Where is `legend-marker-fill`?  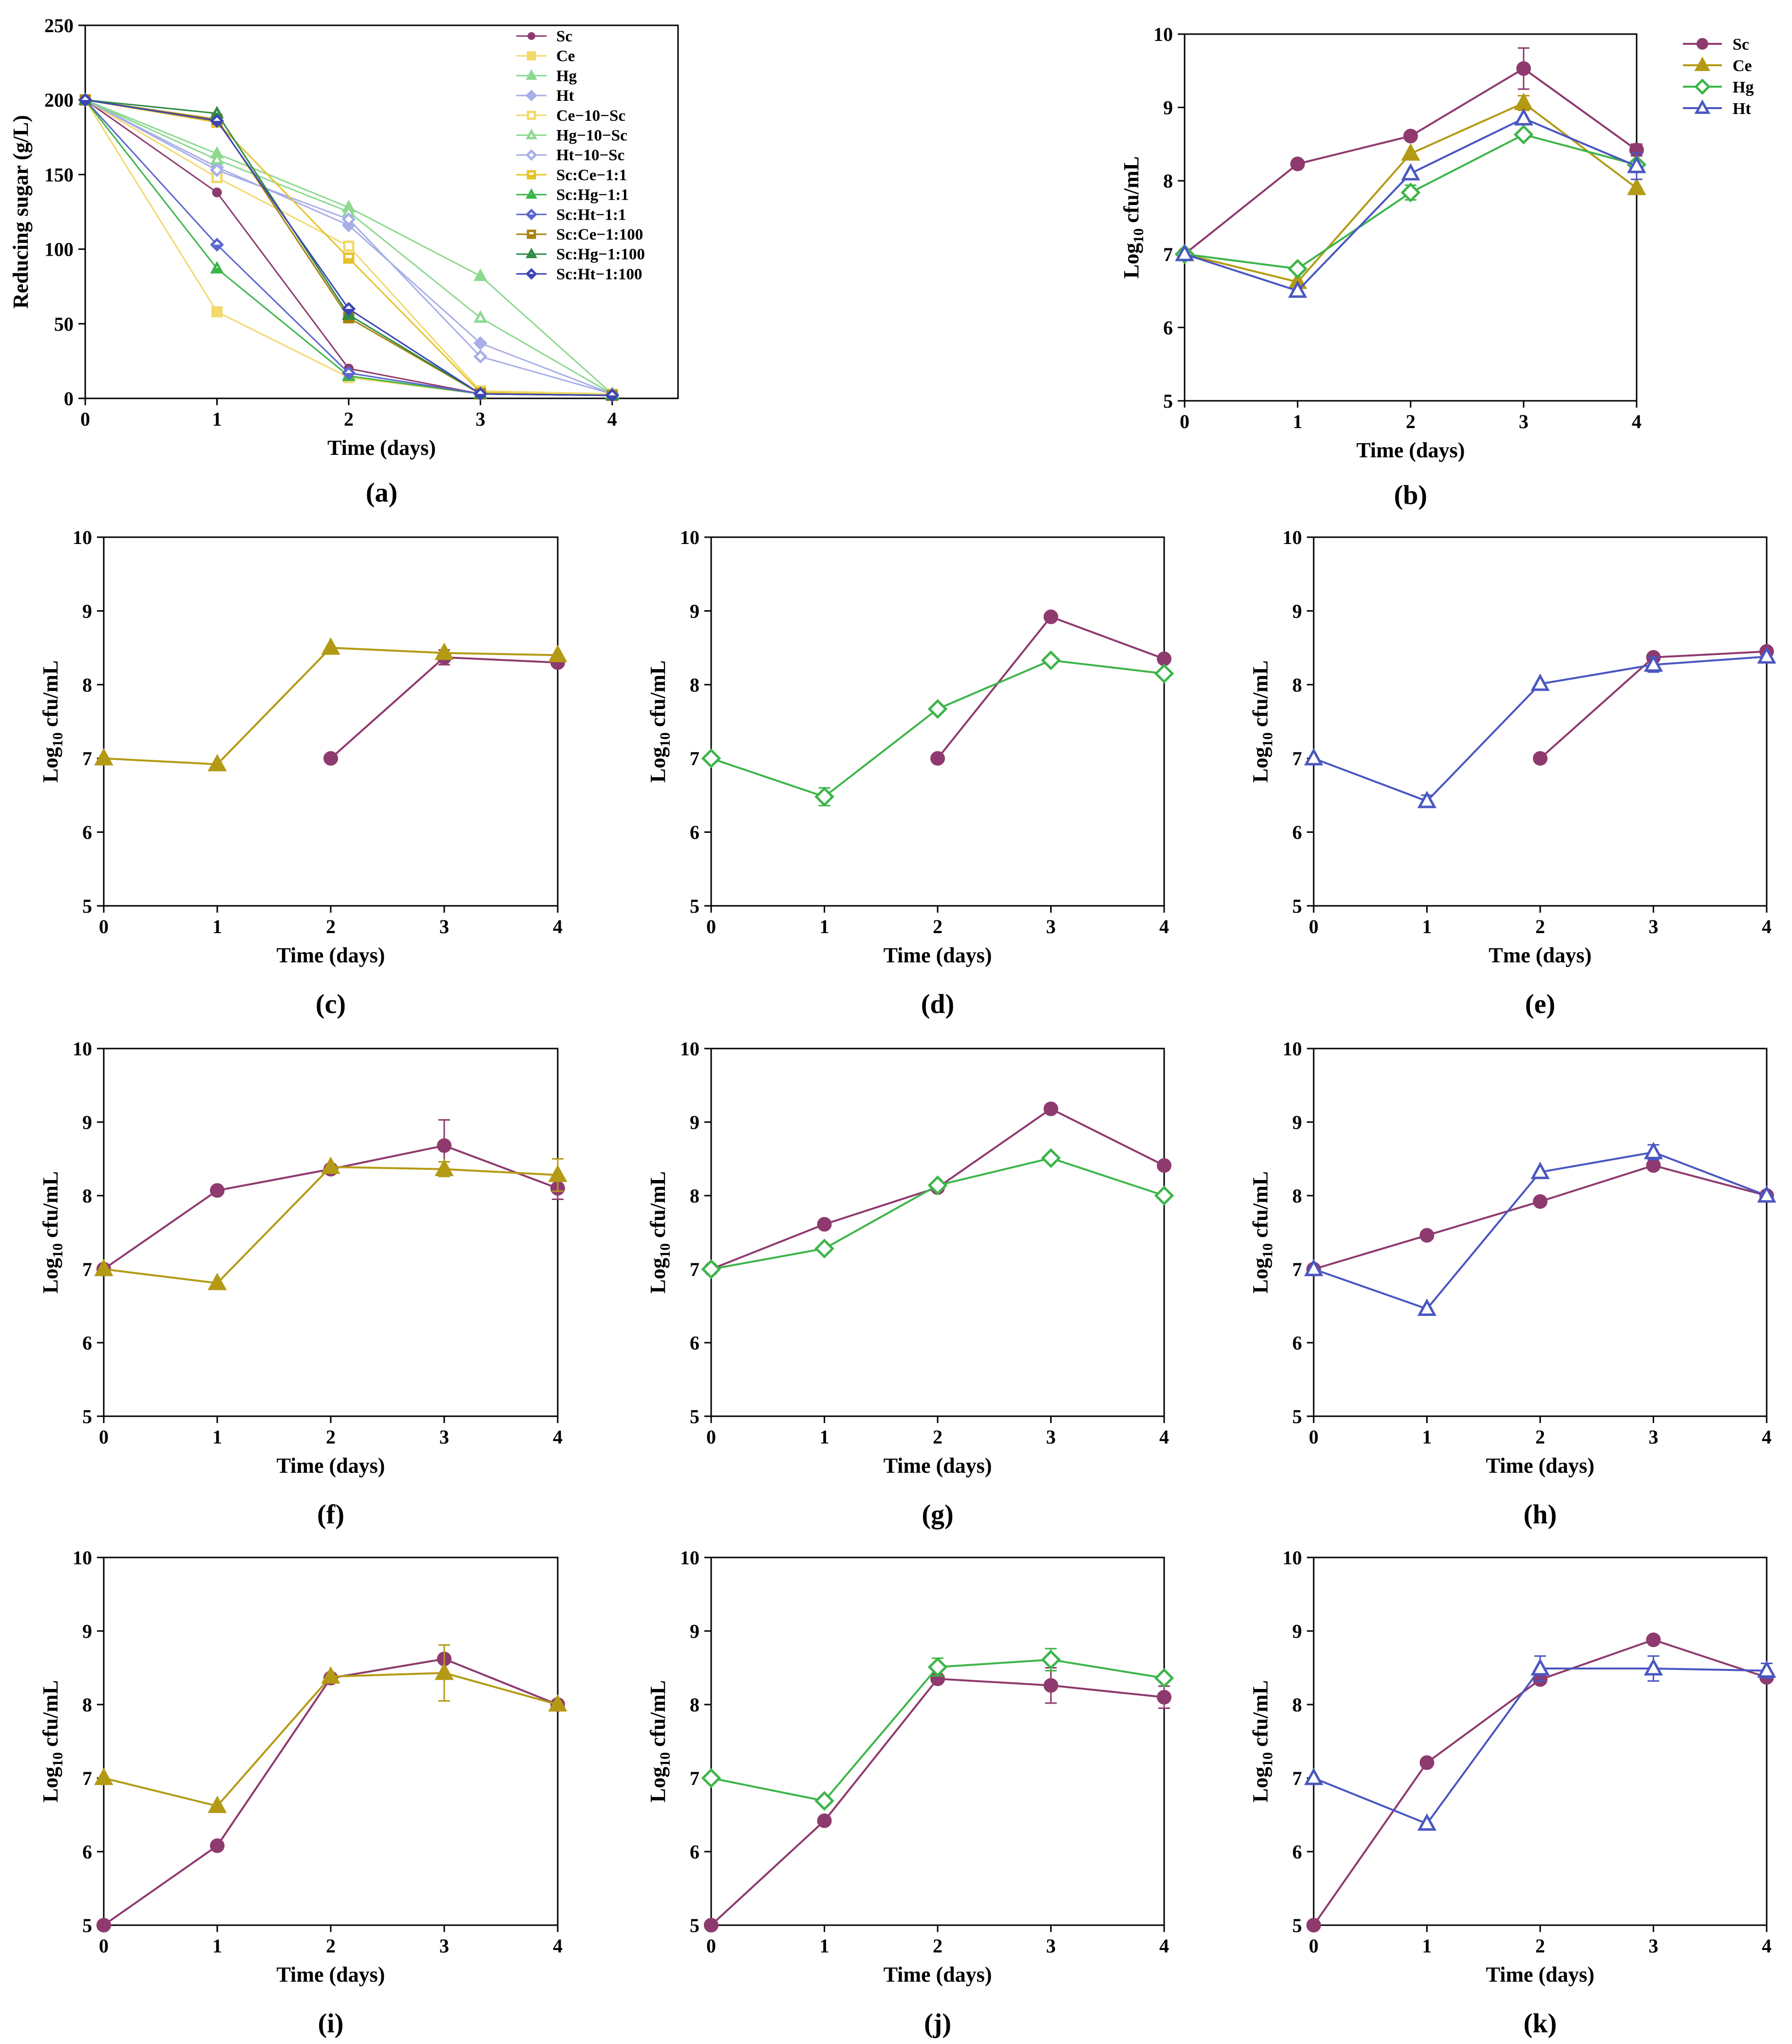
legend-marker-fill is located at coordinates (531, 255).